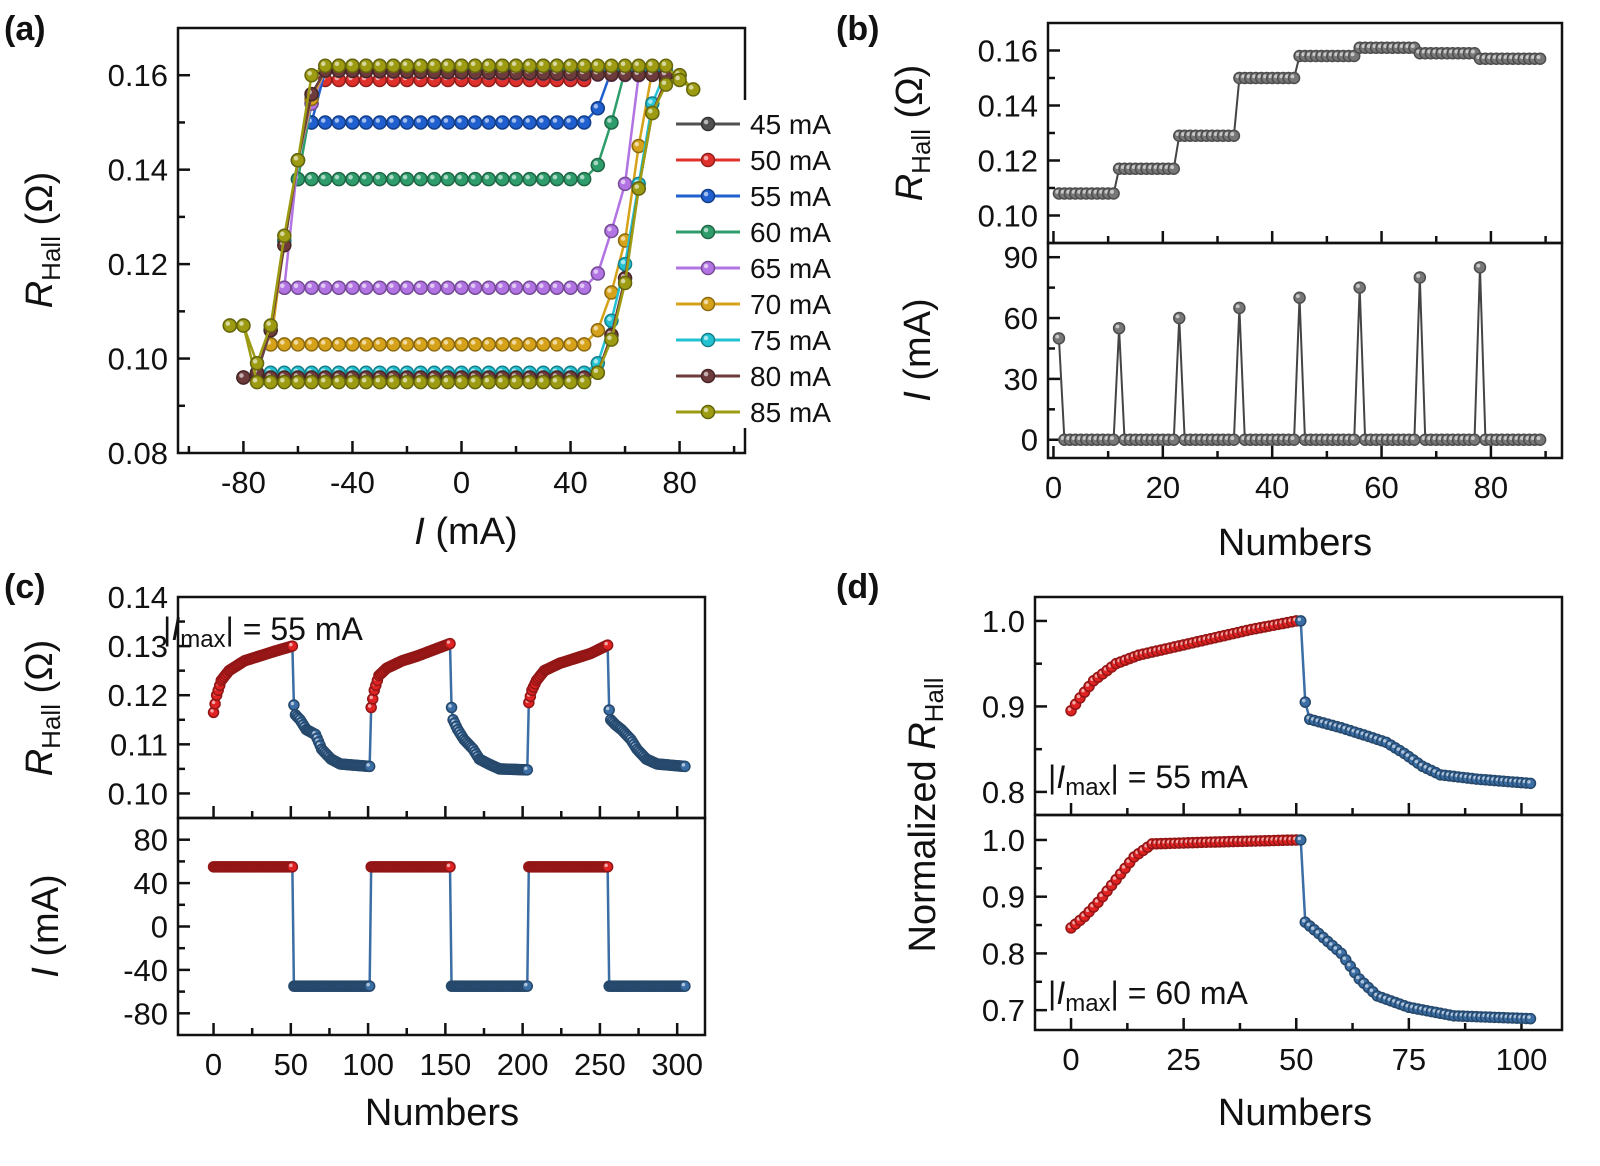 Image resolution: width=1600 pixels, height=1166 pixels. What do you see at coordinates (790, 268) in the screenshot?
I see `legend-label: 65 mA` at bounding box center [790, 268].